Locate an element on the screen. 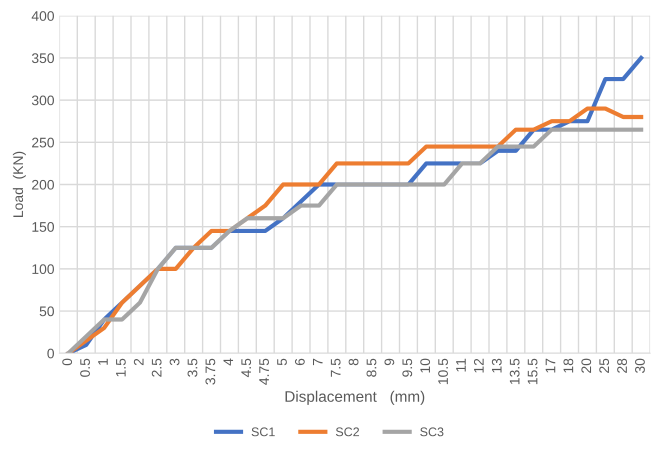  x-tick-label: 4.75 is located at coordinates (264, 371).